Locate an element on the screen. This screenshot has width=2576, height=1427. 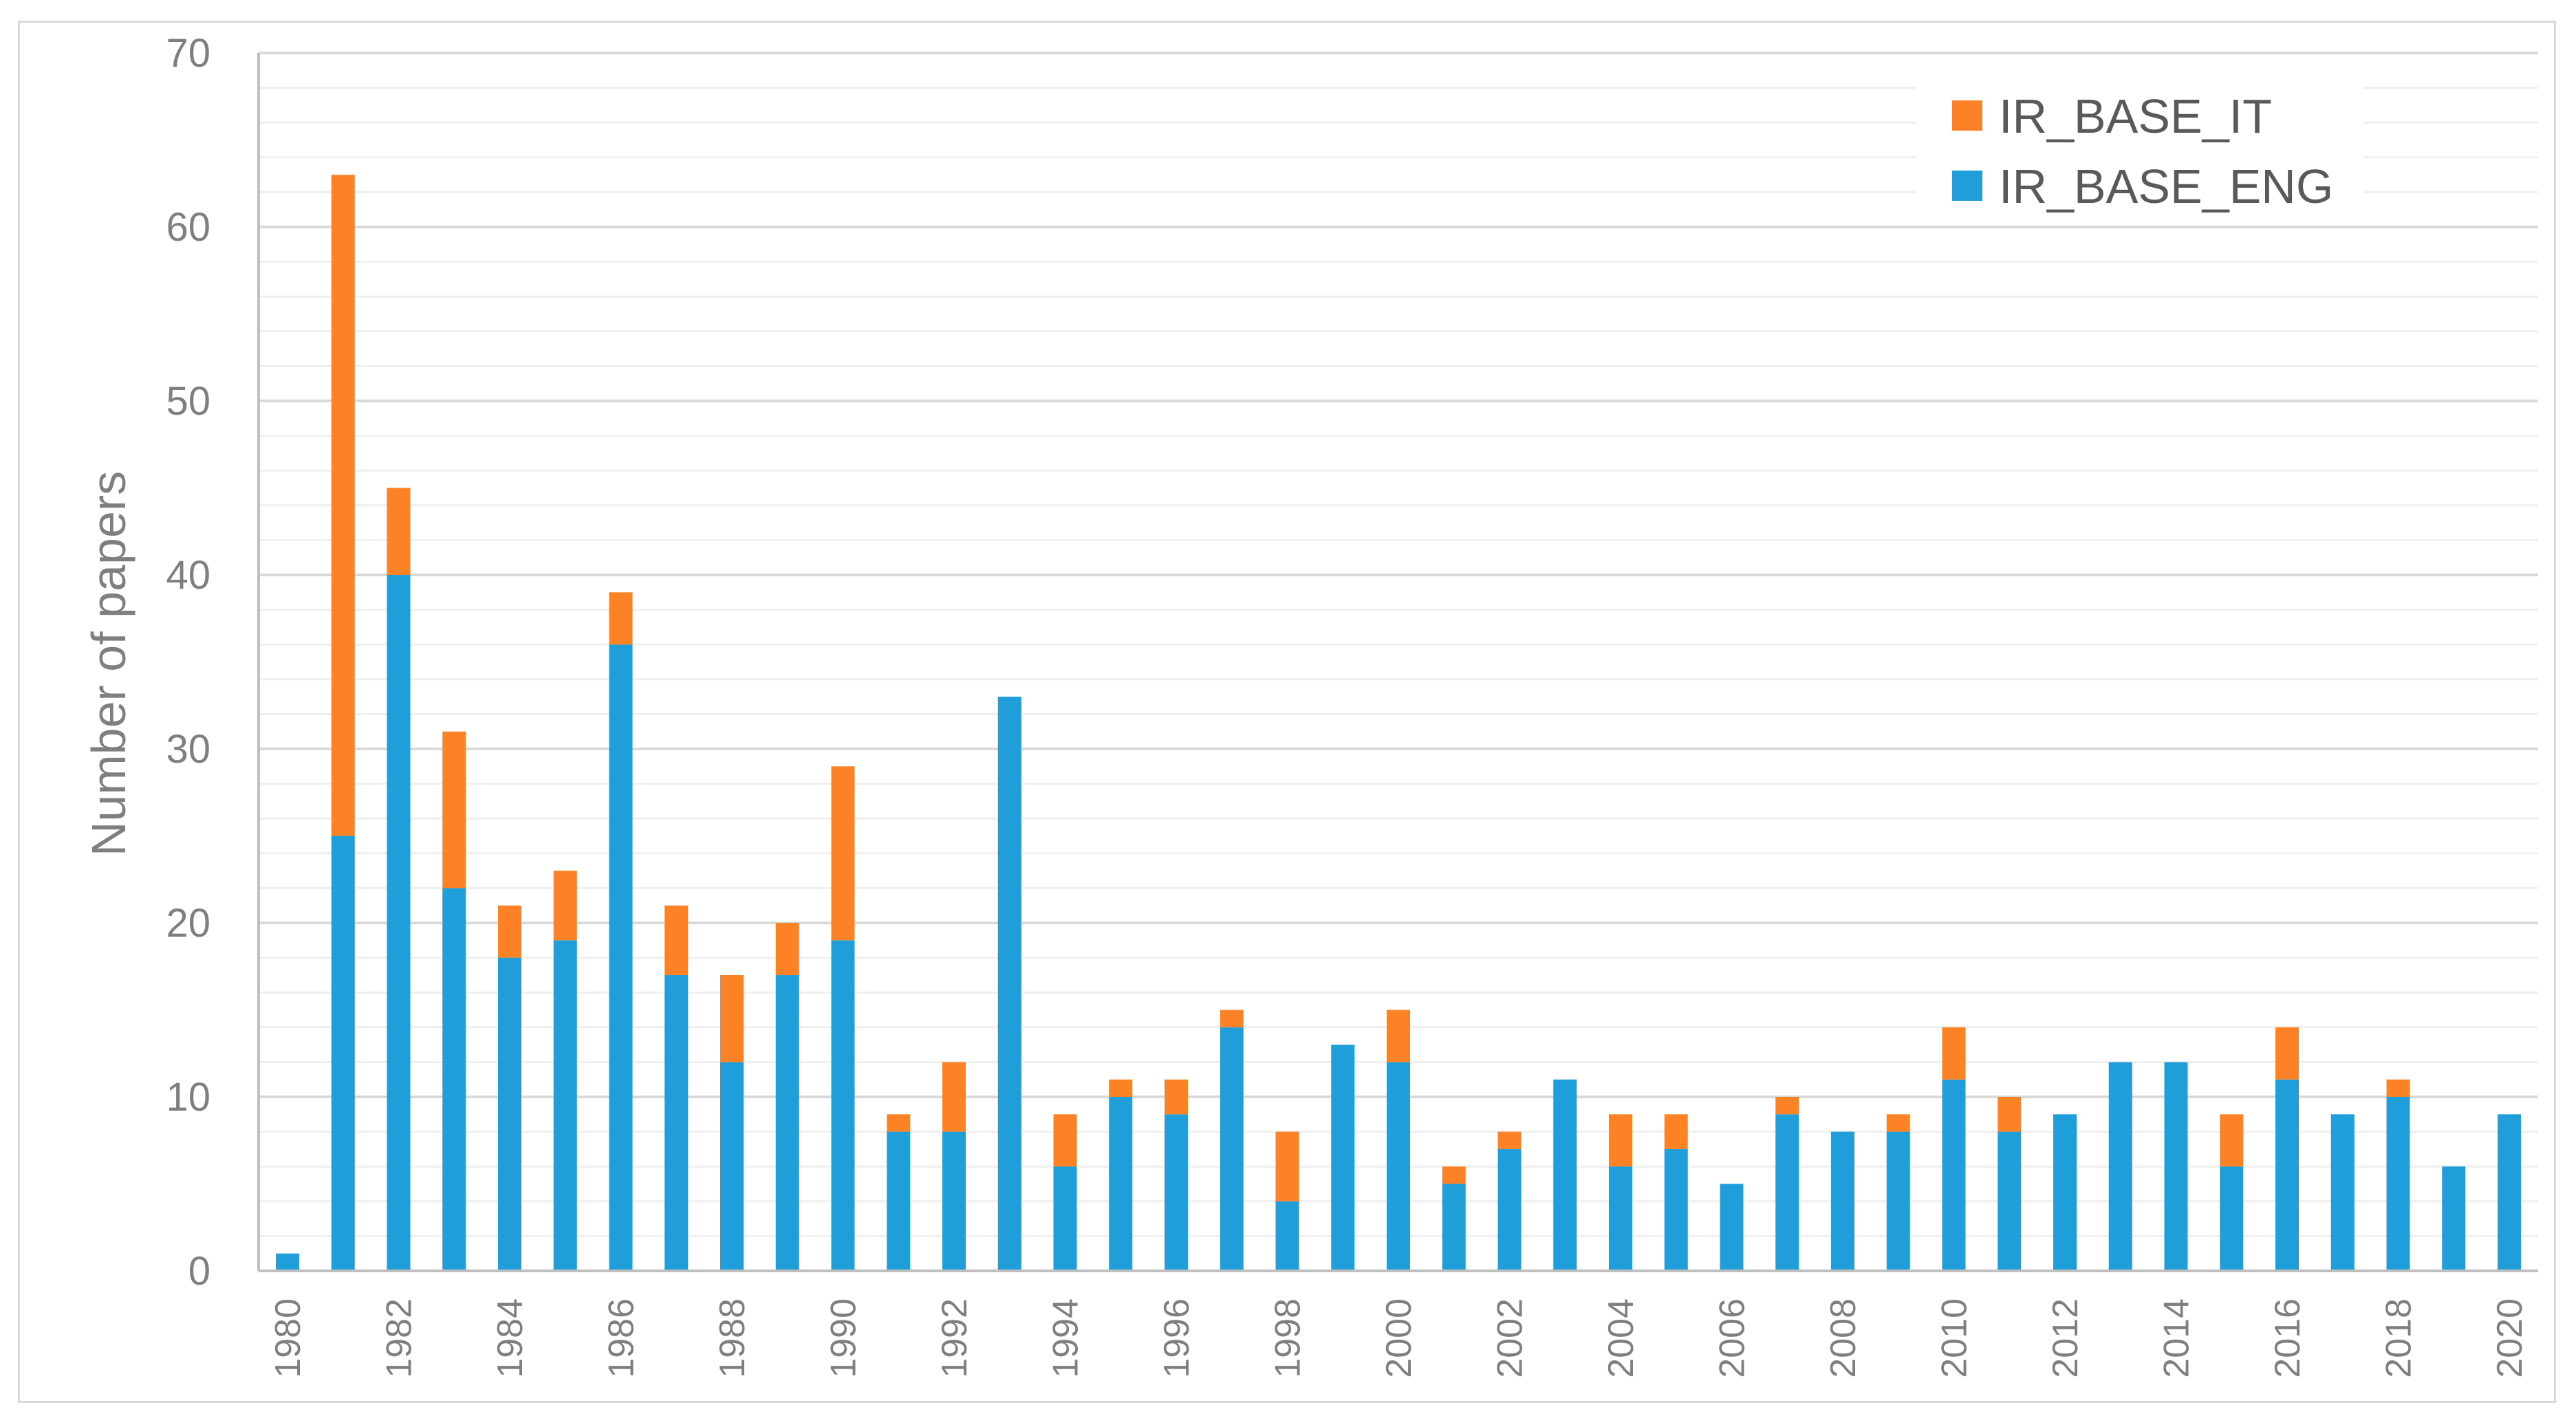
y-tick-label: 10 is located at coordinates (188, 1097).